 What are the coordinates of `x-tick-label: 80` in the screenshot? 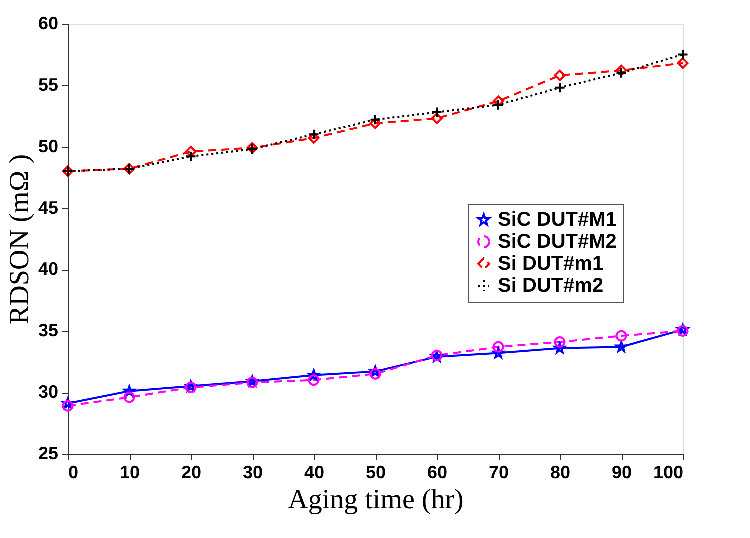 It's located at (560, 472).